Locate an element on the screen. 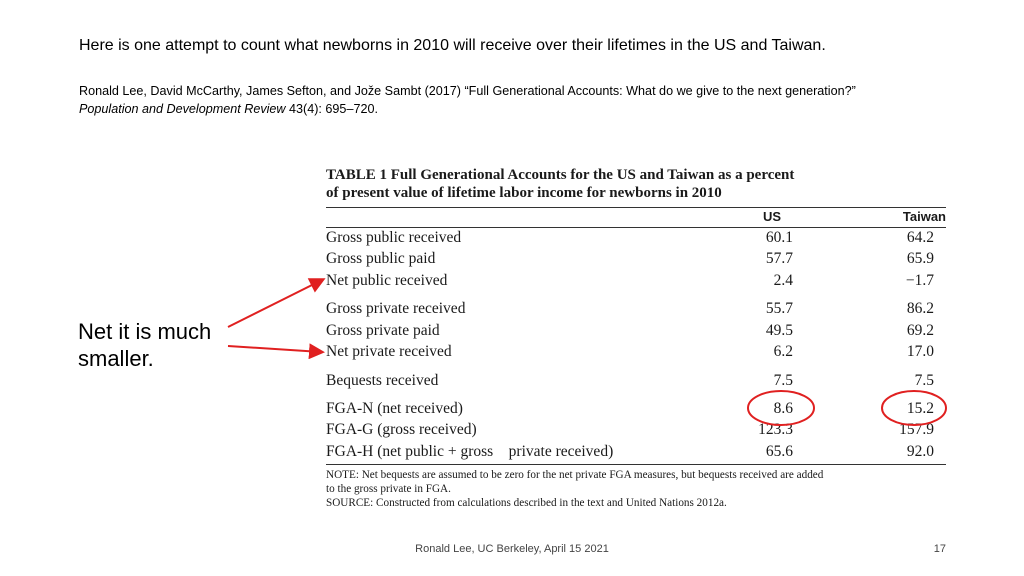 The height and width of the screenshot is (576, 1024). us-value: 49.5 is located at coordinates (779, 330).